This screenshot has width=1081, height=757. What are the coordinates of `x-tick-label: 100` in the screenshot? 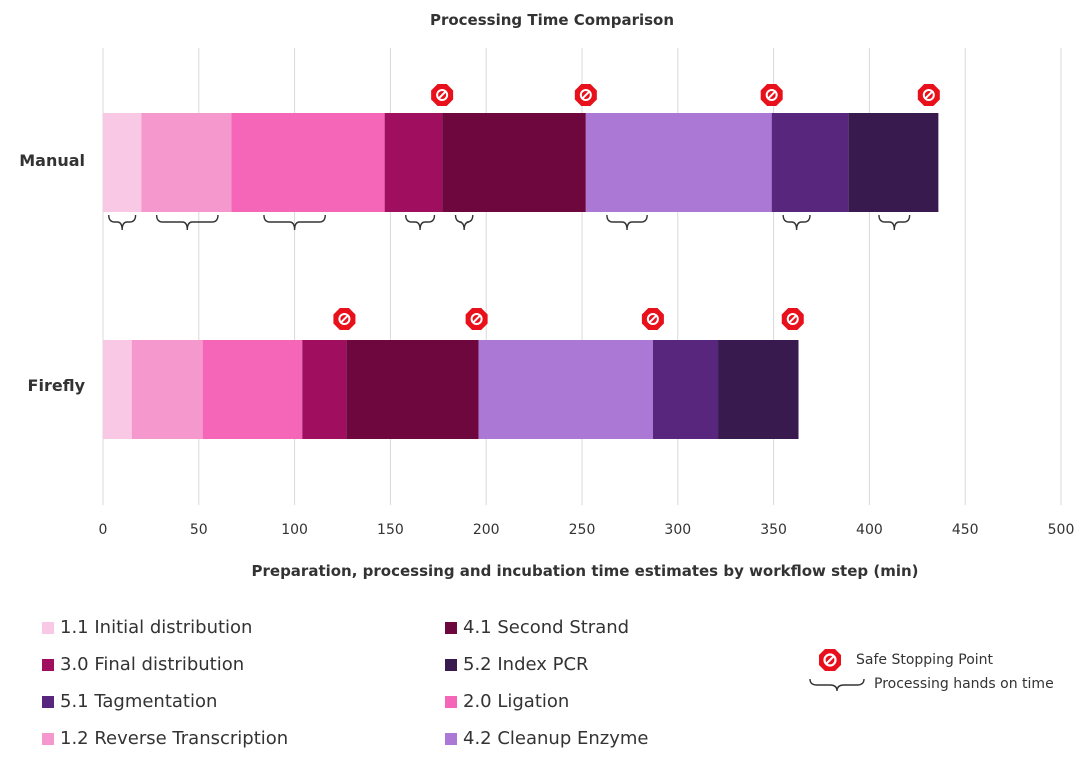 It's located at (294, 530).